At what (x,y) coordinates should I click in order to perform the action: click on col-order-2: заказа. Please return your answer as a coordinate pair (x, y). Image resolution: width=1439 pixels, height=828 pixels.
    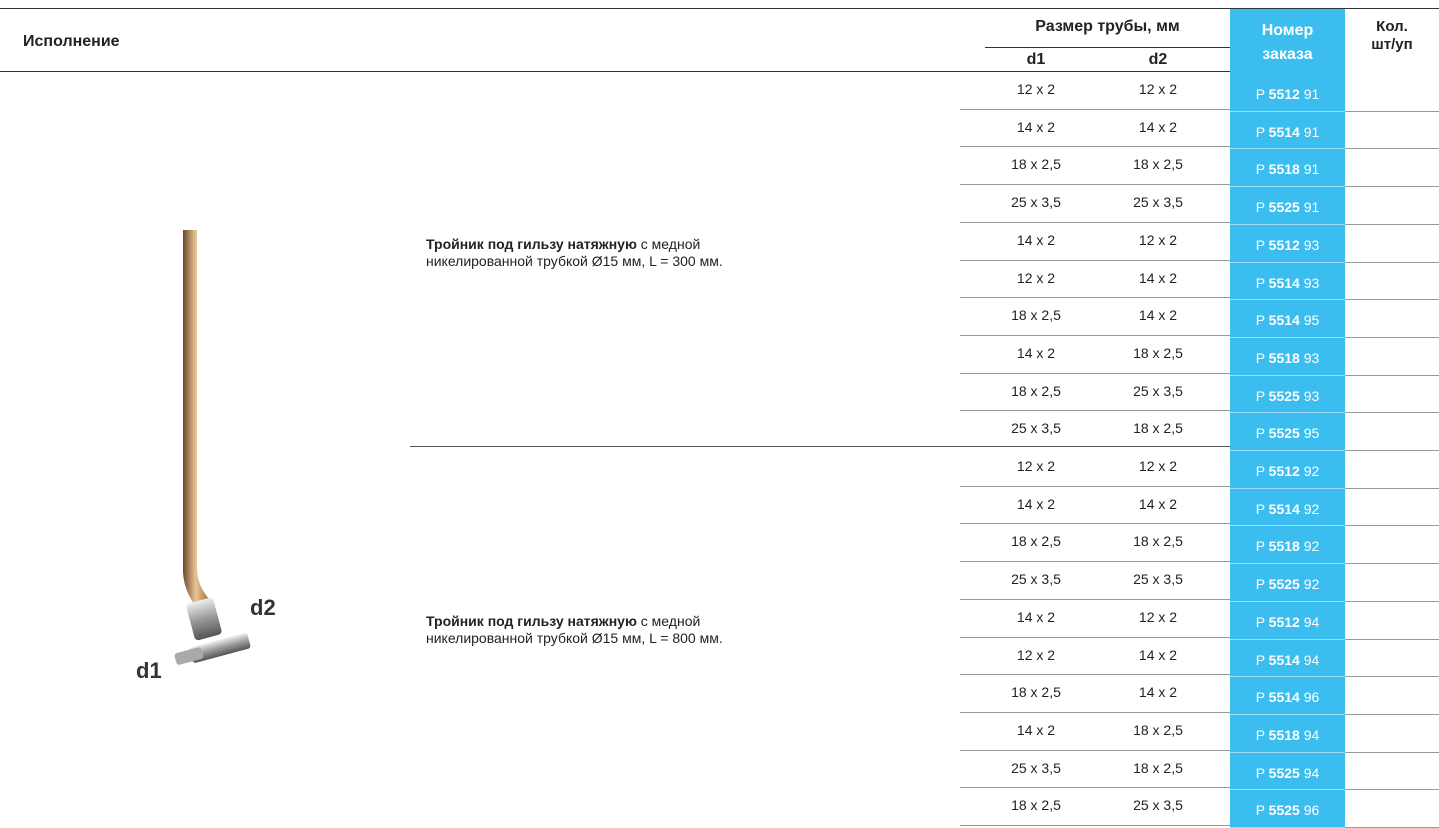
    Looking at the image, I should click on (1287, 54).